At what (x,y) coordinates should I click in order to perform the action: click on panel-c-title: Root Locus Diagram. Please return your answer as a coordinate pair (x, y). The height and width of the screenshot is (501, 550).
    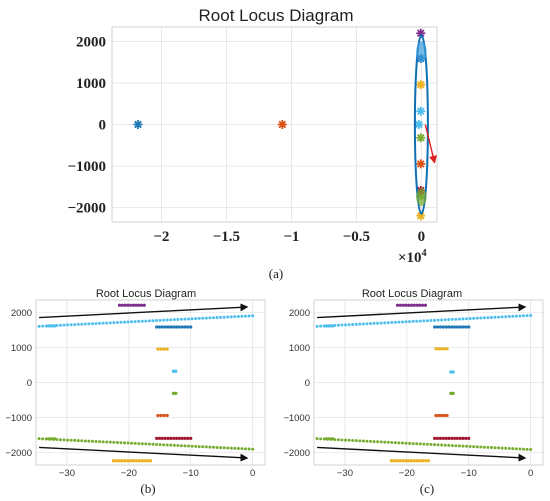
    Looking at the image, I should click on (412, 294).